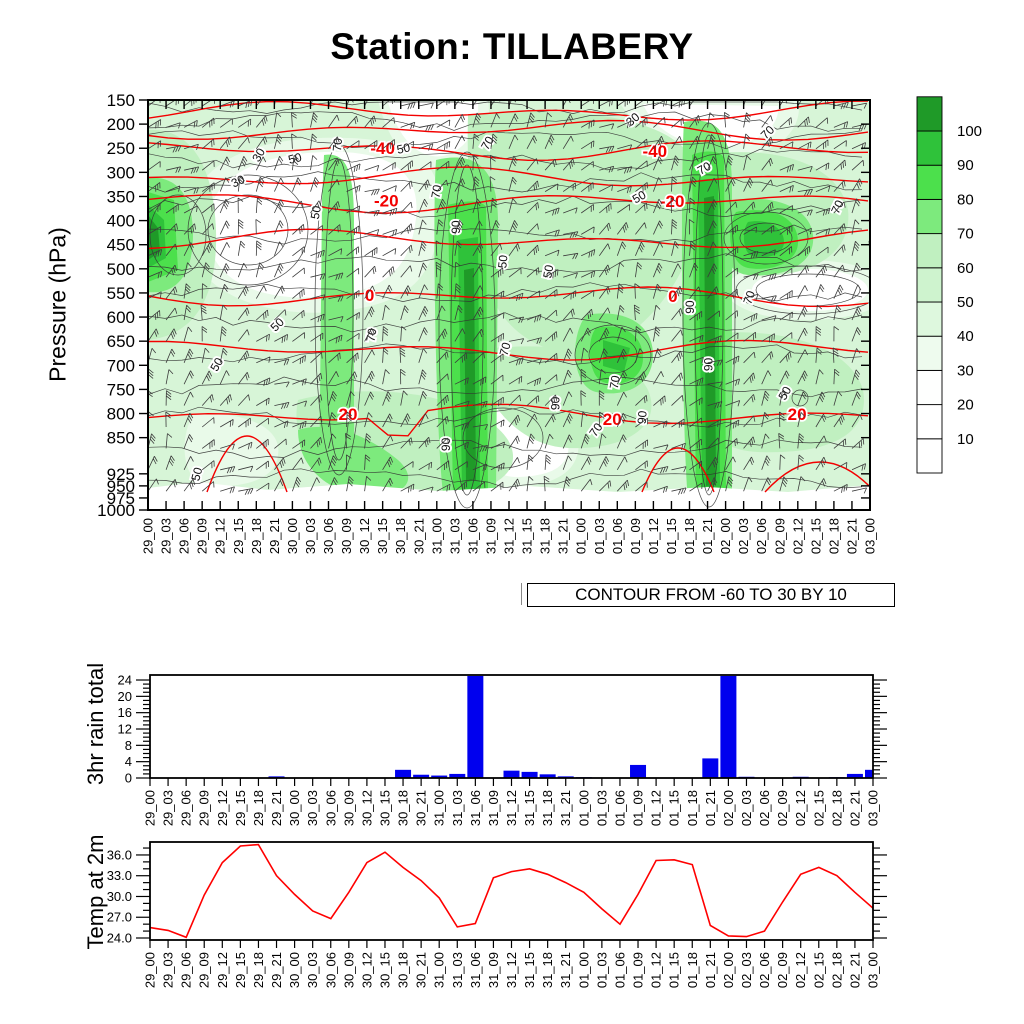  I want to click on time-tick-label-main: 02_15, so click(815, 536).